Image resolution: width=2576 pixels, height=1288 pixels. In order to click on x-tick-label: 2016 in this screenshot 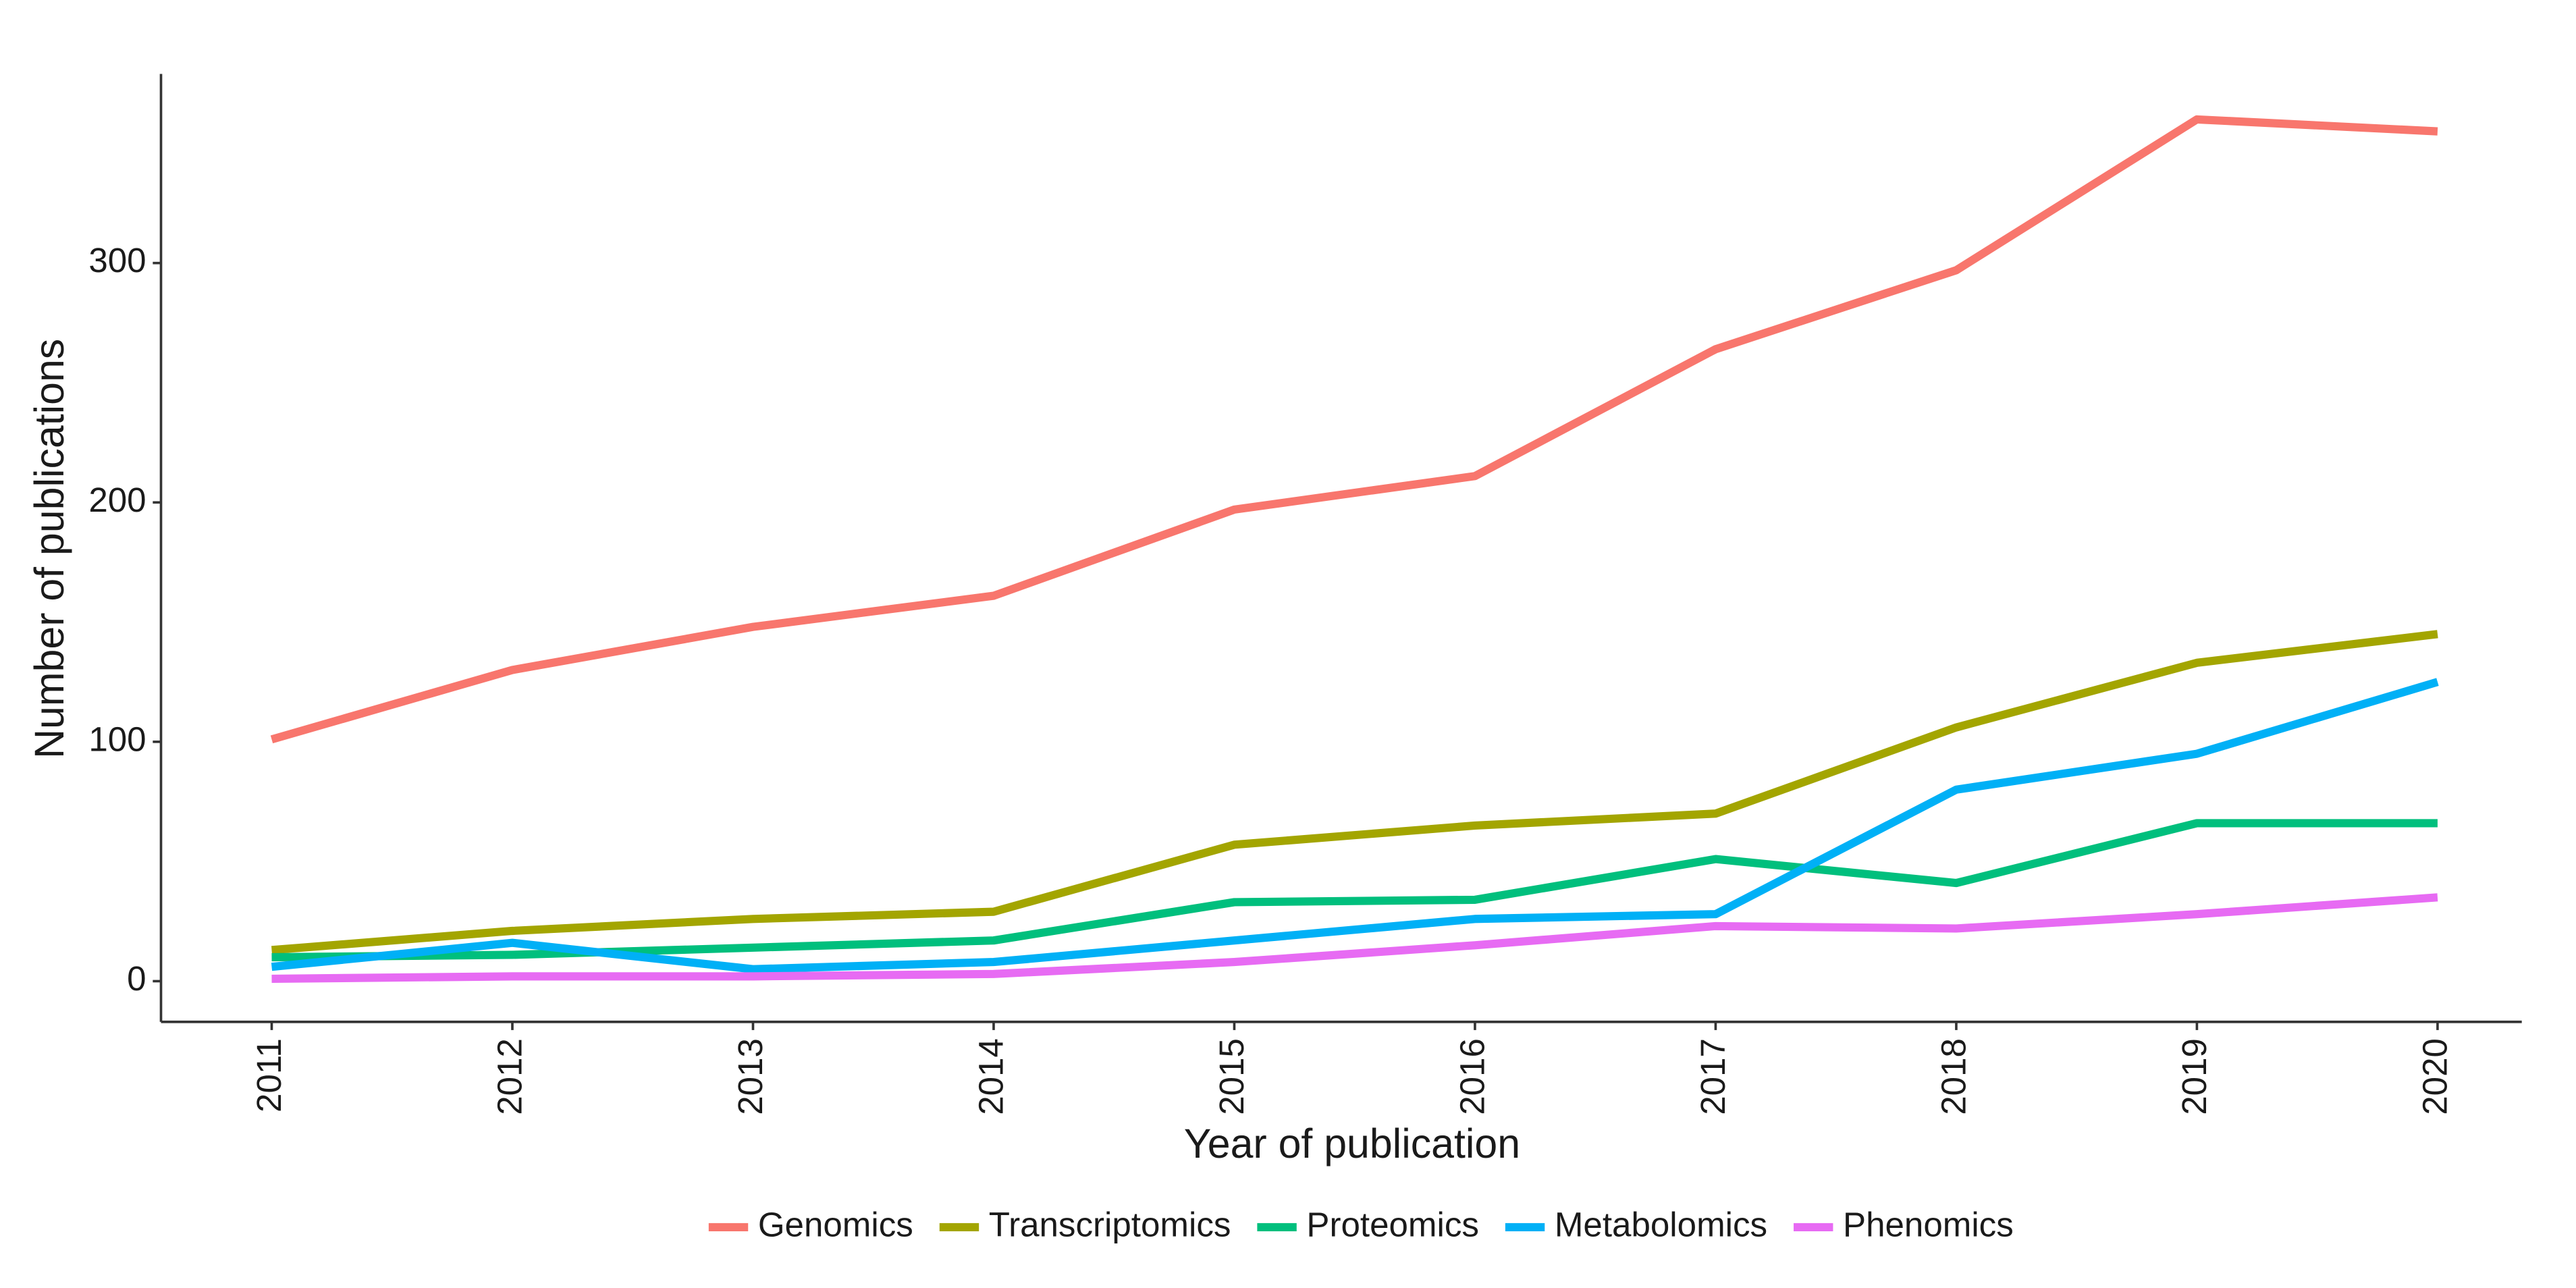, I will do `click(1472, 1076)`.